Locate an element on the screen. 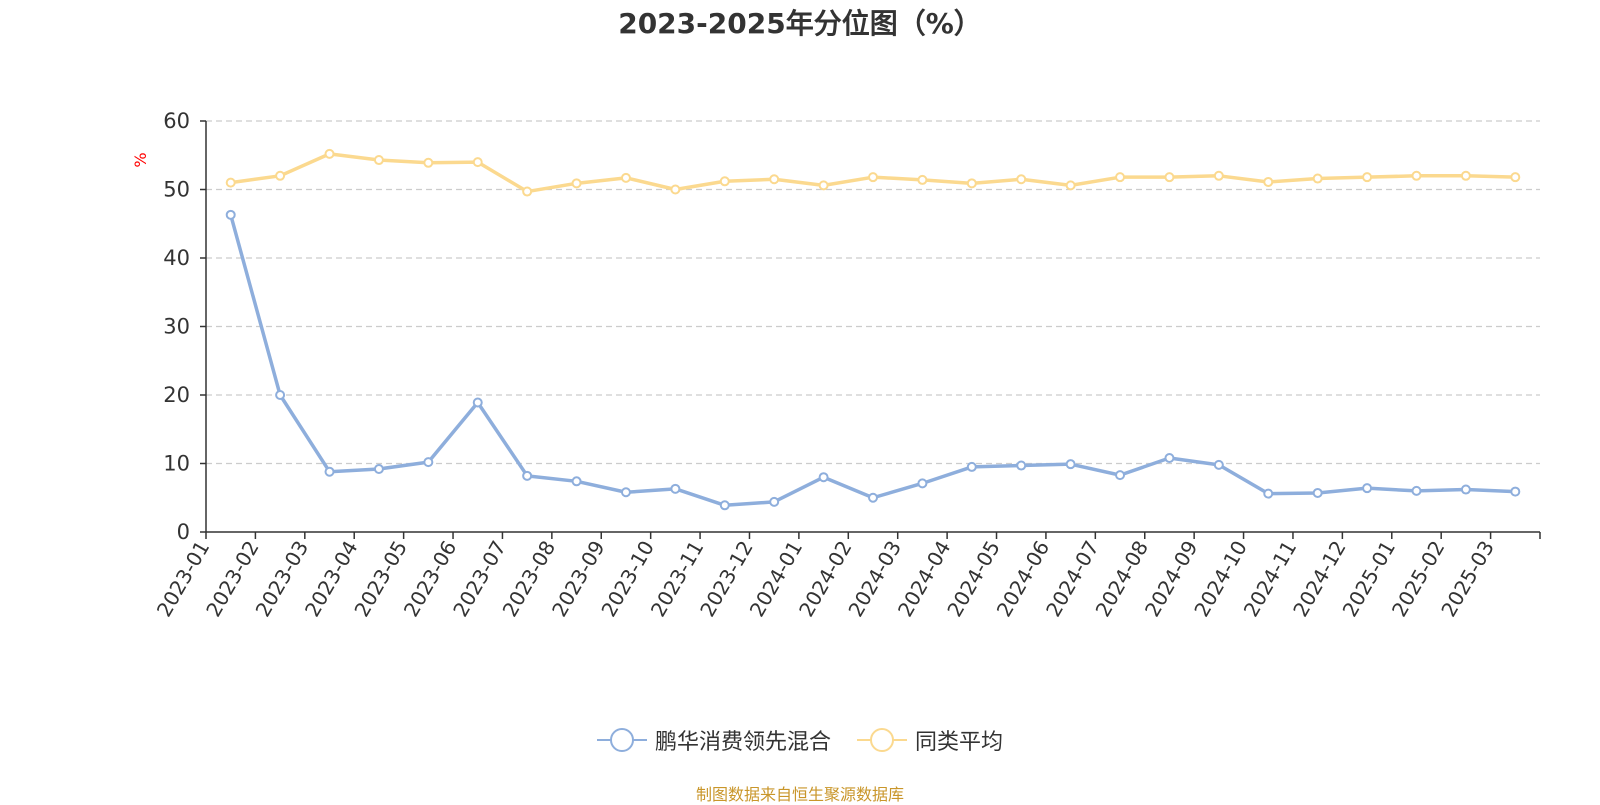 This screenshot has width=1600, height=805. y-tick-label: 0 is located at coordinates (183, 532).